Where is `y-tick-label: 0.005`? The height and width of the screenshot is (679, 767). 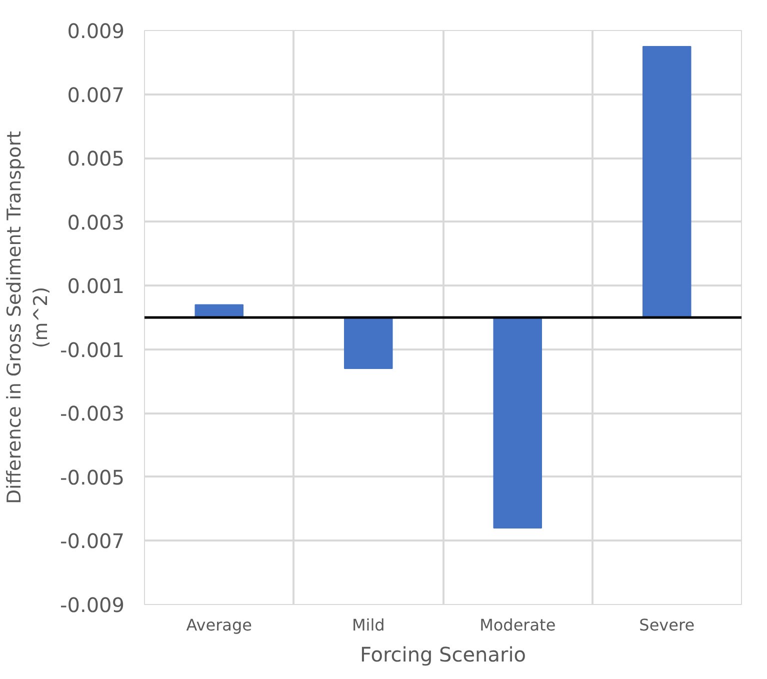 y-tick-label: 0.005 is located at coordinates (96, 158).